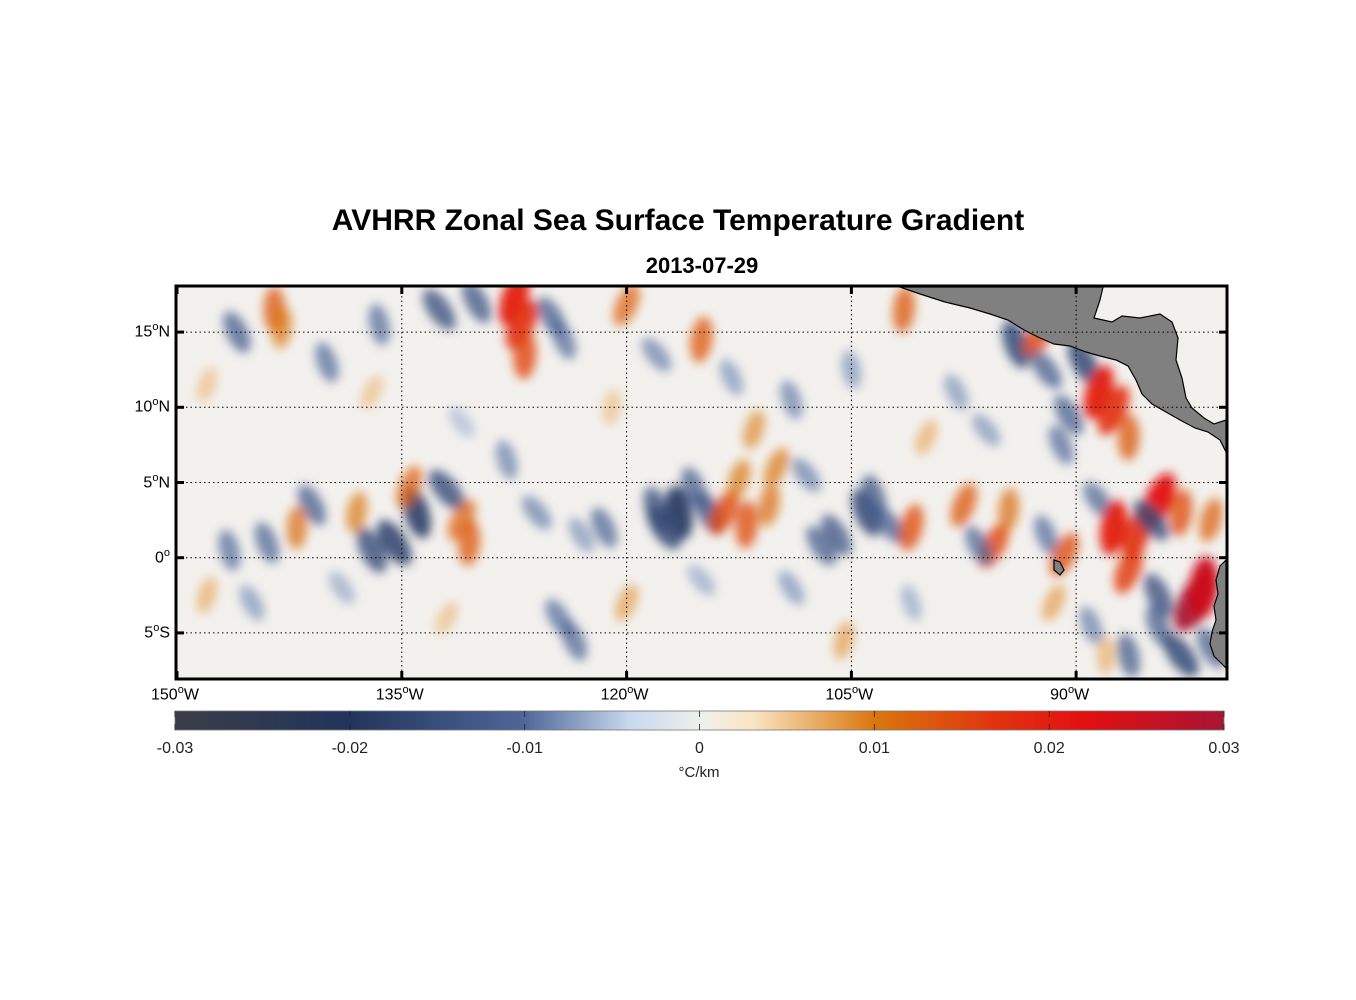 This screenshot has height=1000, width=1356. What do you see at coordinates (152, 406) in the screenshot?
I see `latitude-label: 10oN` at bounding box center [152, 406].